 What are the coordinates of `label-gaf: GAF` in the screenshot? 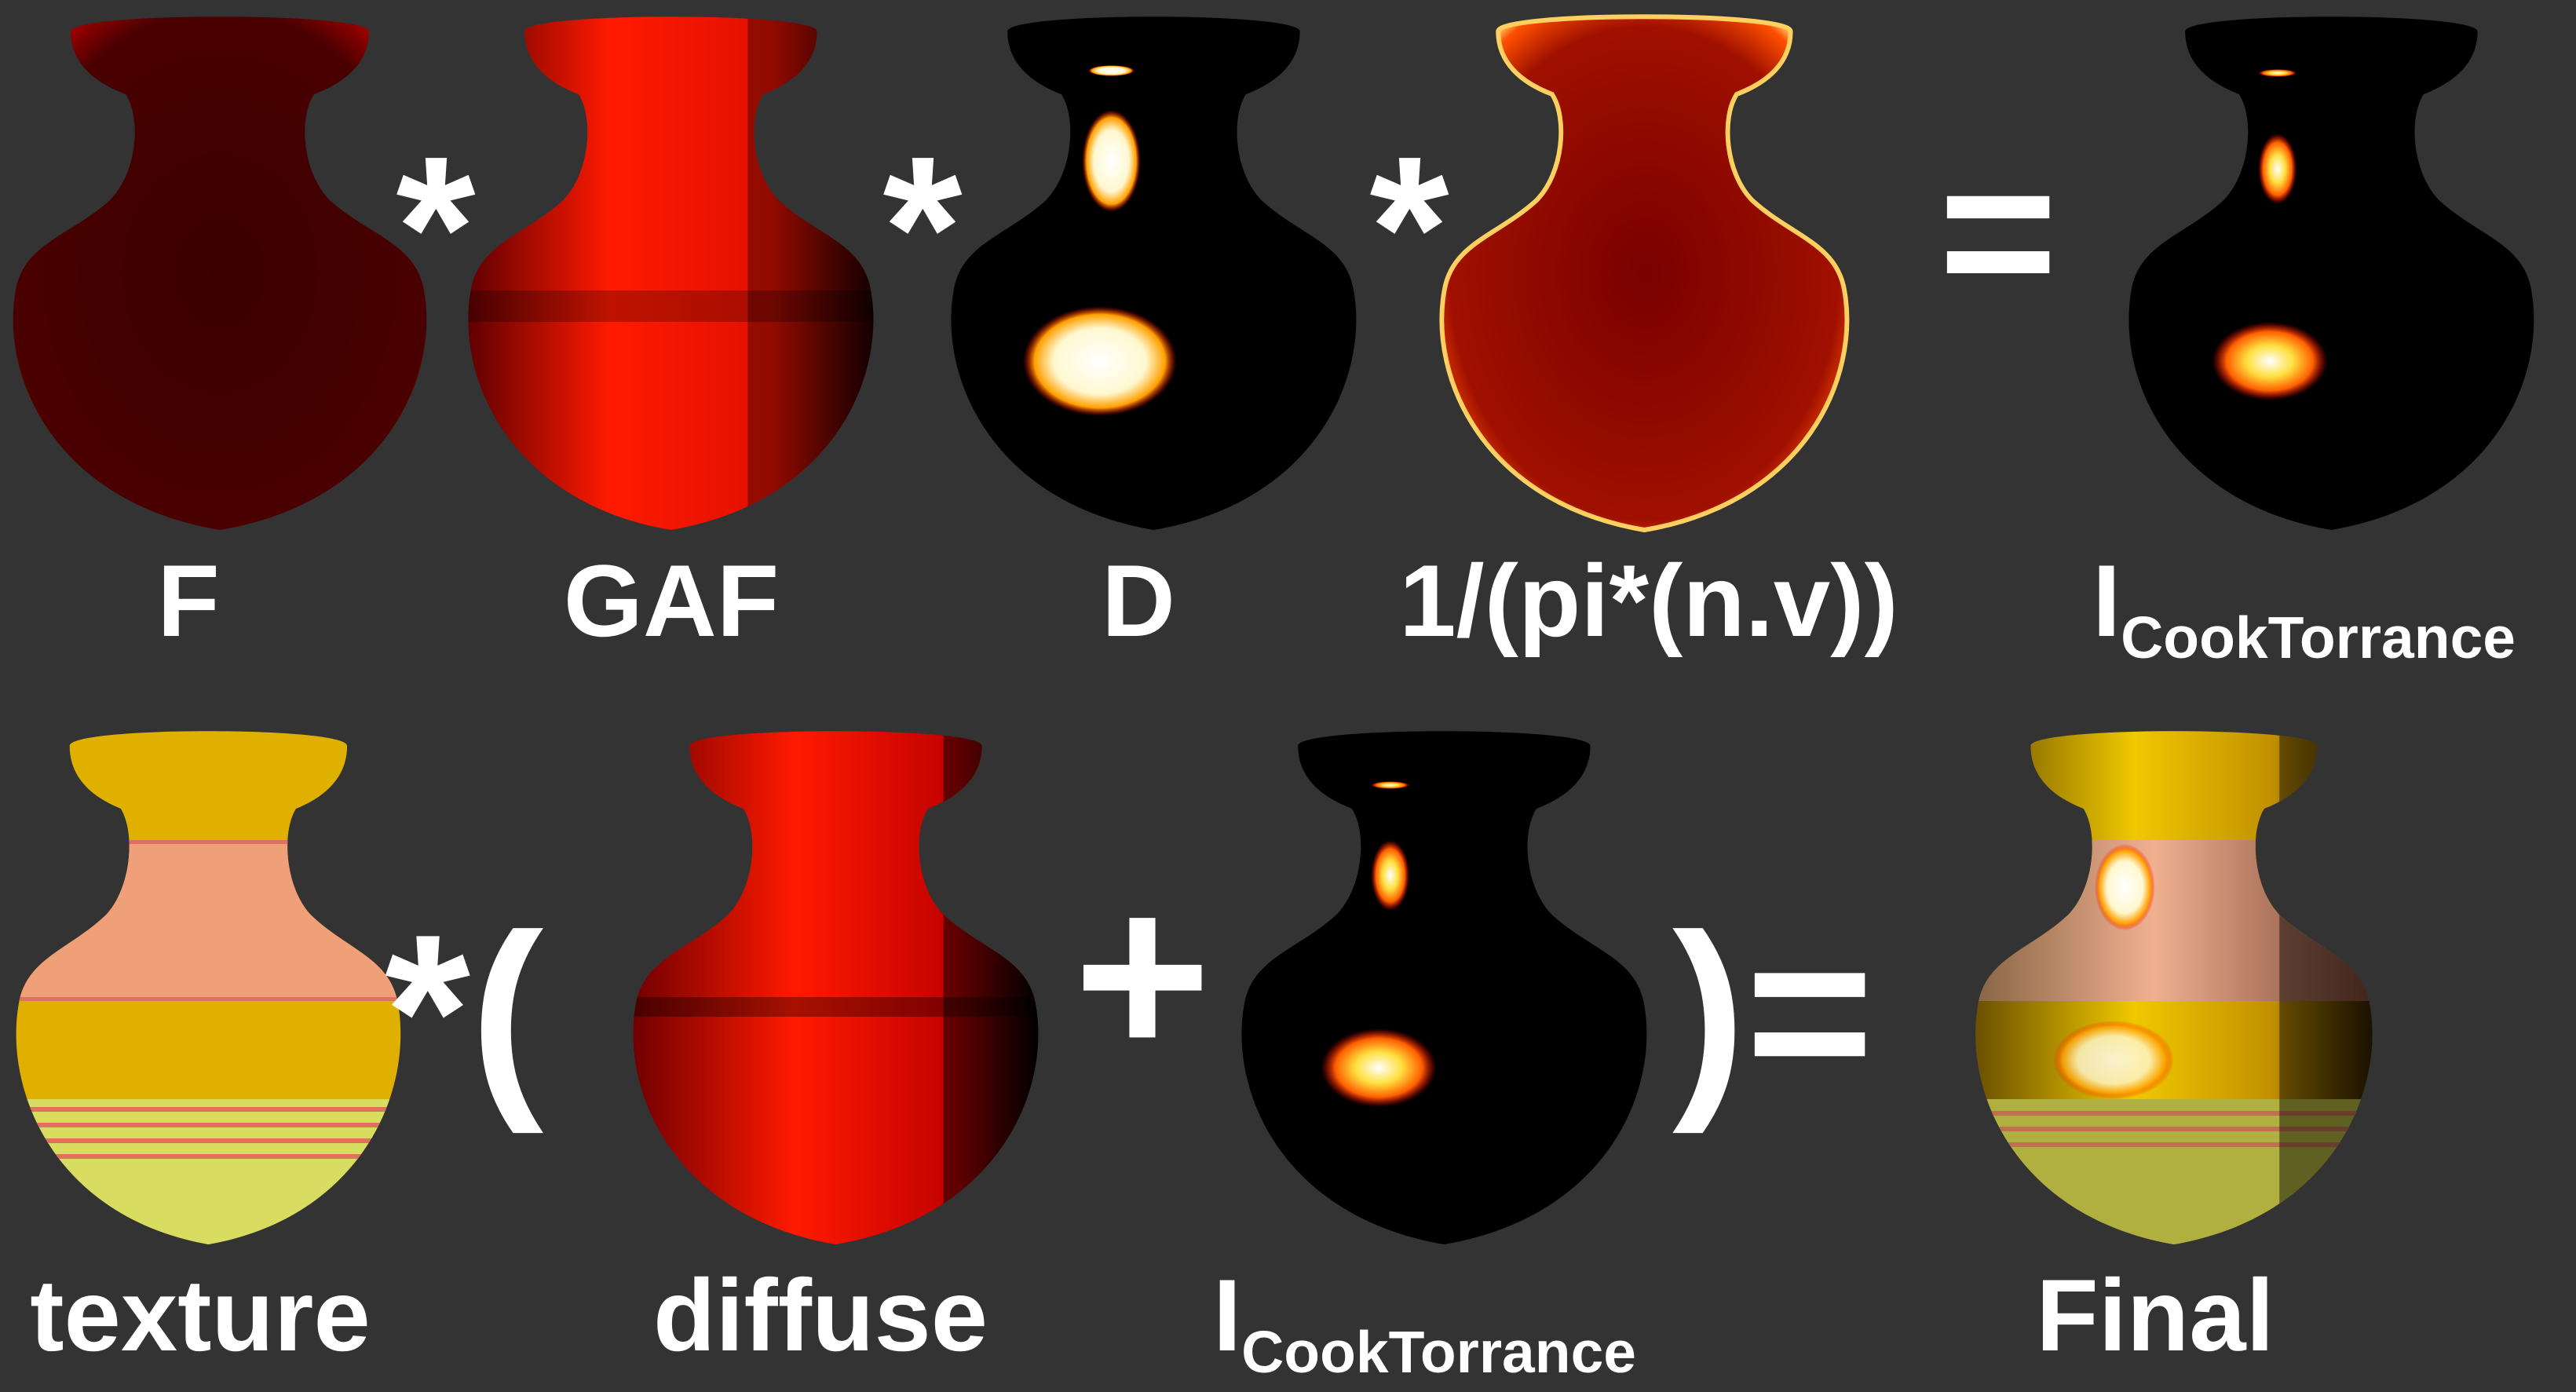 It's located at (672, 600).